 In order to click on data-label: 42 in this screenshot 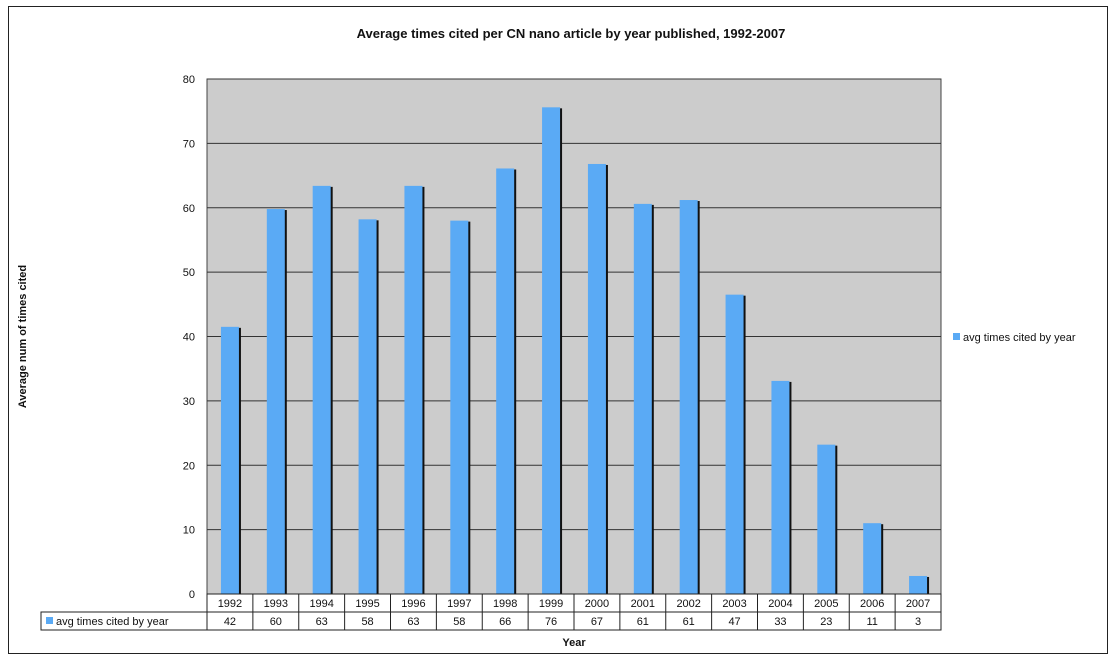, I will do `click(230, 622)`.